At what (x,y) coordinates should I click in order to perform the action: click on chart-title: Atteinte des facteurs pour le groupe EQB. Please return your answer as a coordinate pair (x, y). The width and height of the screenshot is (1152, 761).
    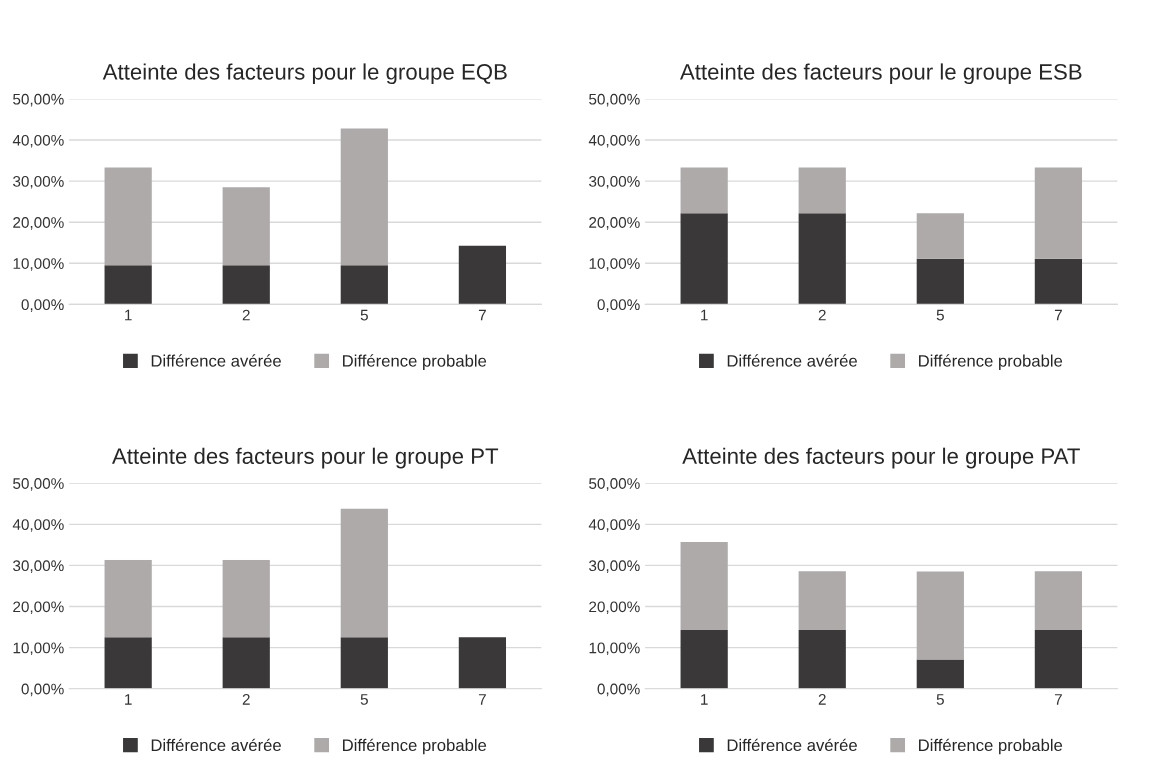
    Looking at the image, I should click on (304, 74).